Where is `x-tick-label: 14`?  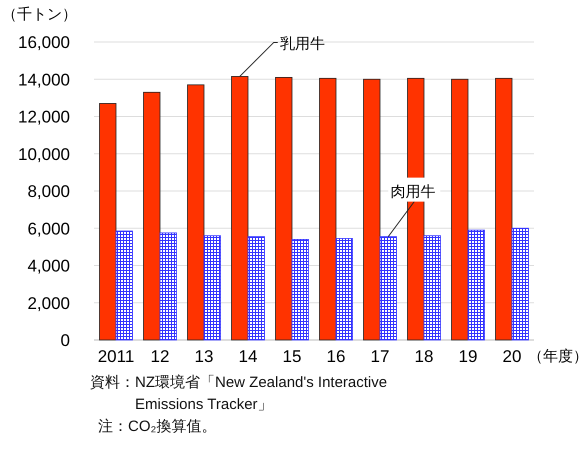 x-tick-label: 14 is located at coordinates (248, 356).